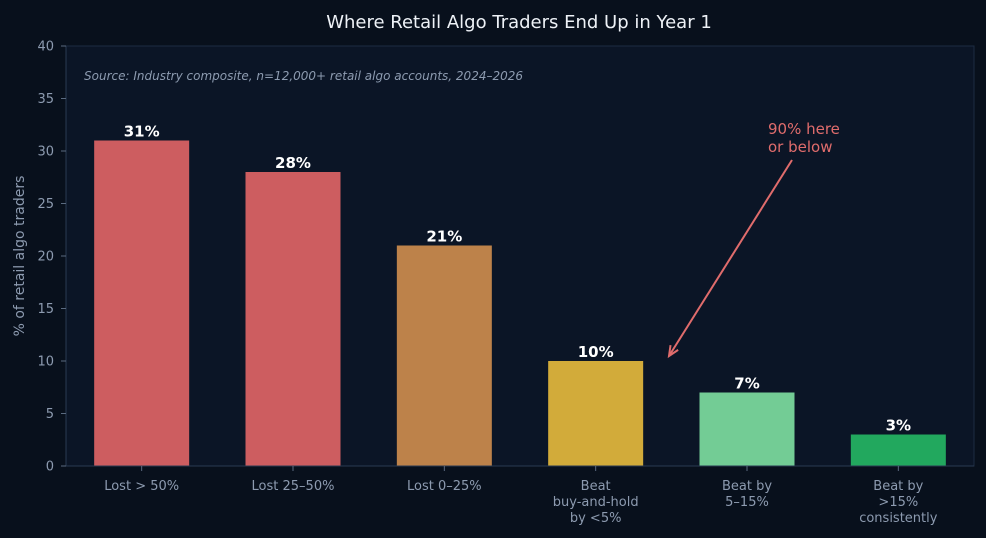  I want to click on x-tick-label: Lost 0–25%, so click(444, 486).